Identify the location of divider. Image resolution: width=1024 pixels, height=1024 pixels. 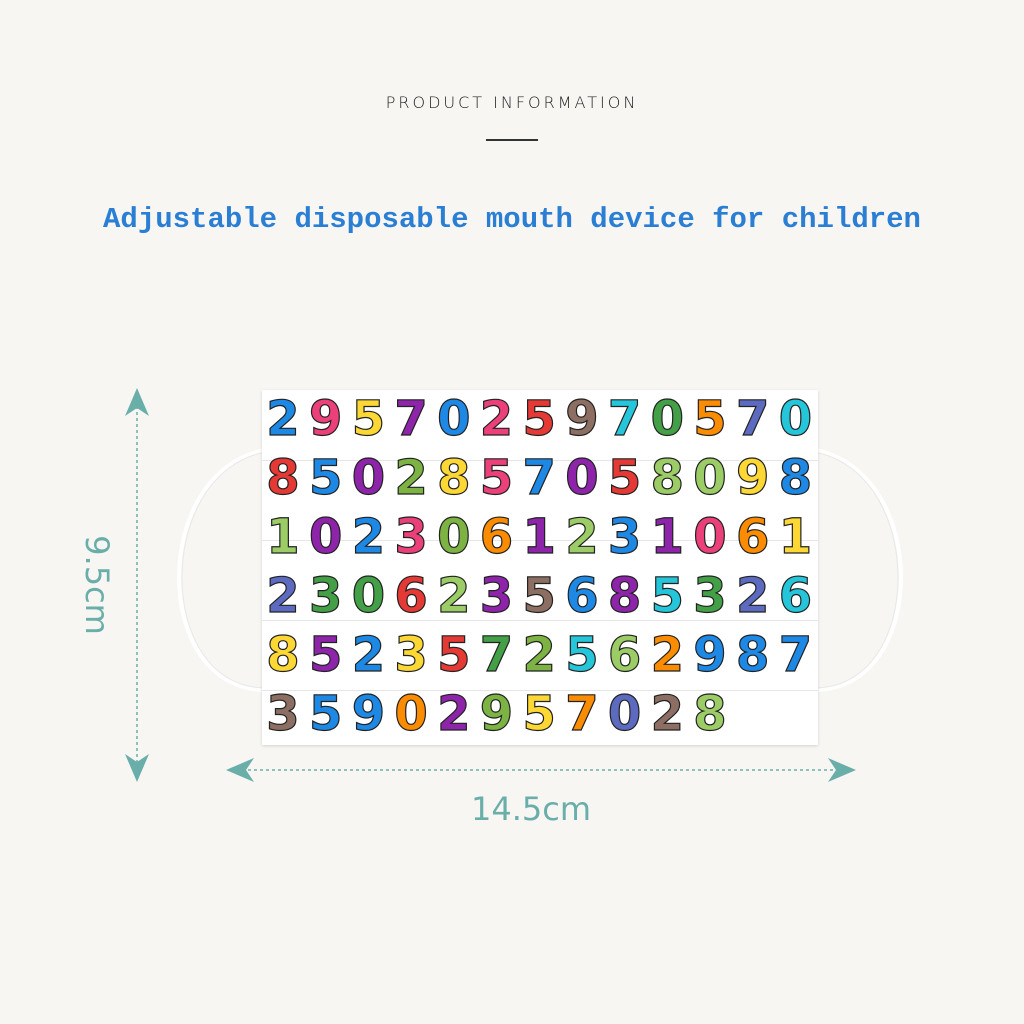
(512, 140).